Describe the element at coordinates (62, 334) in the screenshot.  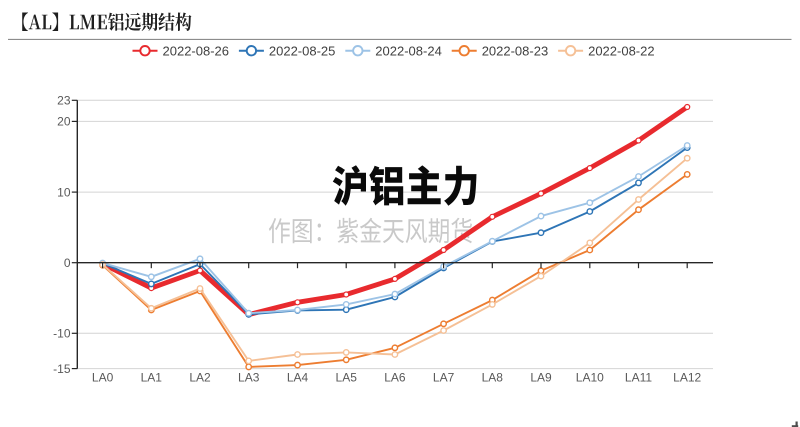
I see `svg-text: -10` at that location.